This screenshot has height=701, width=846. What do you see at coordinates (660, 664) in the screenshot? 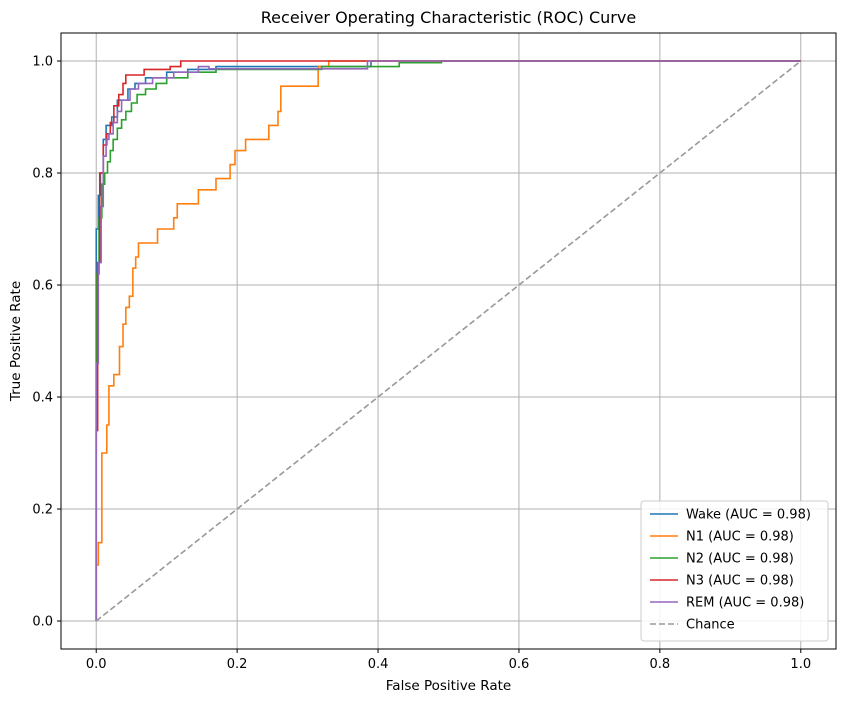
I see `x-tick-label: 0.8` at bounding box center [660, 664].